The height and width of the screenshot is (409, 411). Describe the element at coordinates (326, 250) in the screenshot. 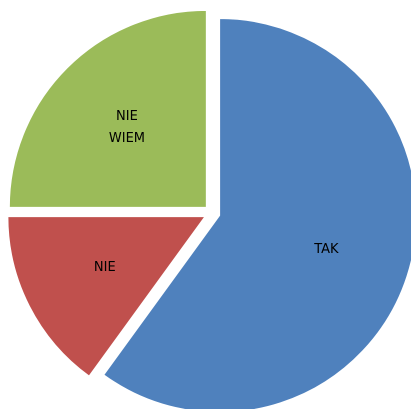

I see `slice-label: TAK` at that location.